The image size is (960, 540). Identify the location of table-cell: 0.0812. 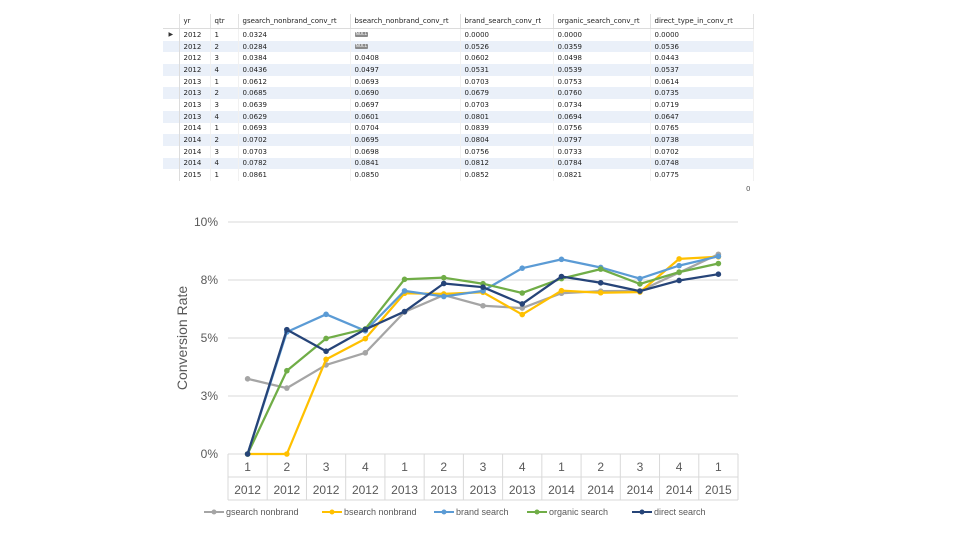
(507, 163).